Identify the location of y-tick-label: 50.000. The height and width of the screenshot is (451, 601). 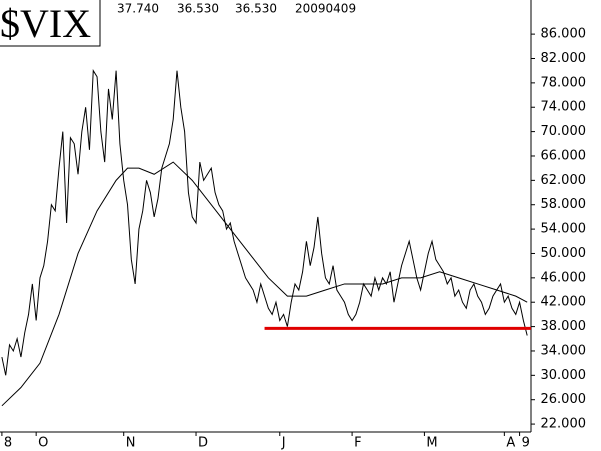
(564, 253).